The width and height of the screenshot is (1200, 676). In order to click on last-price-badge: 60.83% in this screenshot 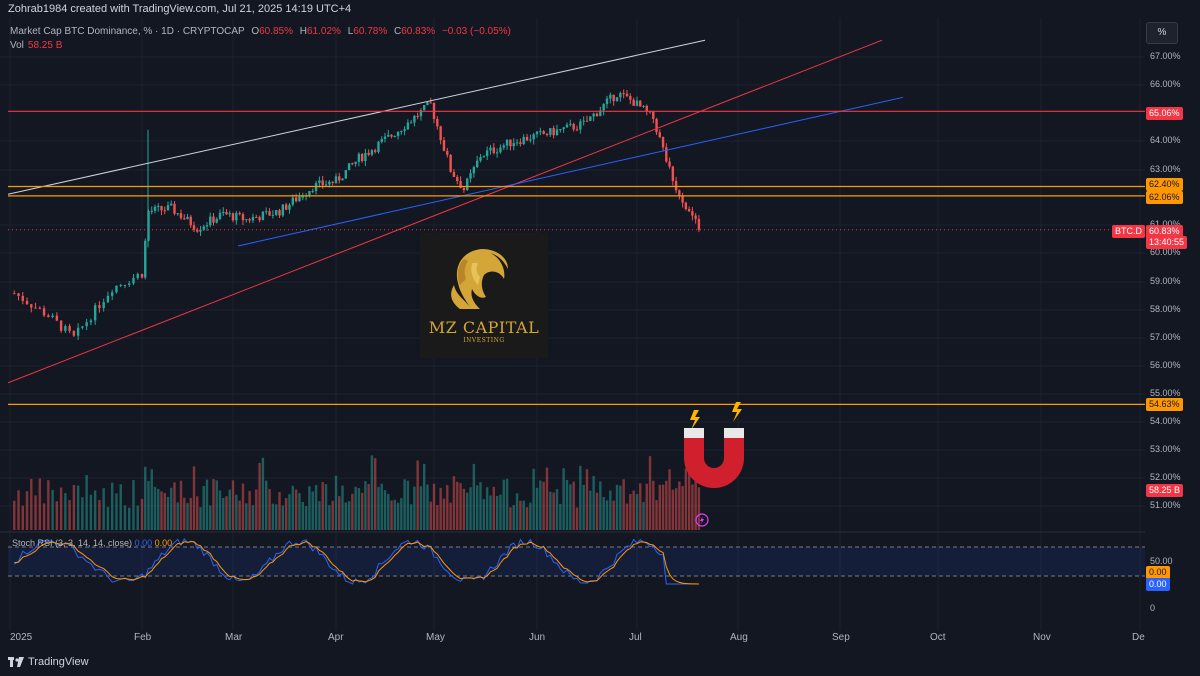, I will do `click(1164, 231)`.